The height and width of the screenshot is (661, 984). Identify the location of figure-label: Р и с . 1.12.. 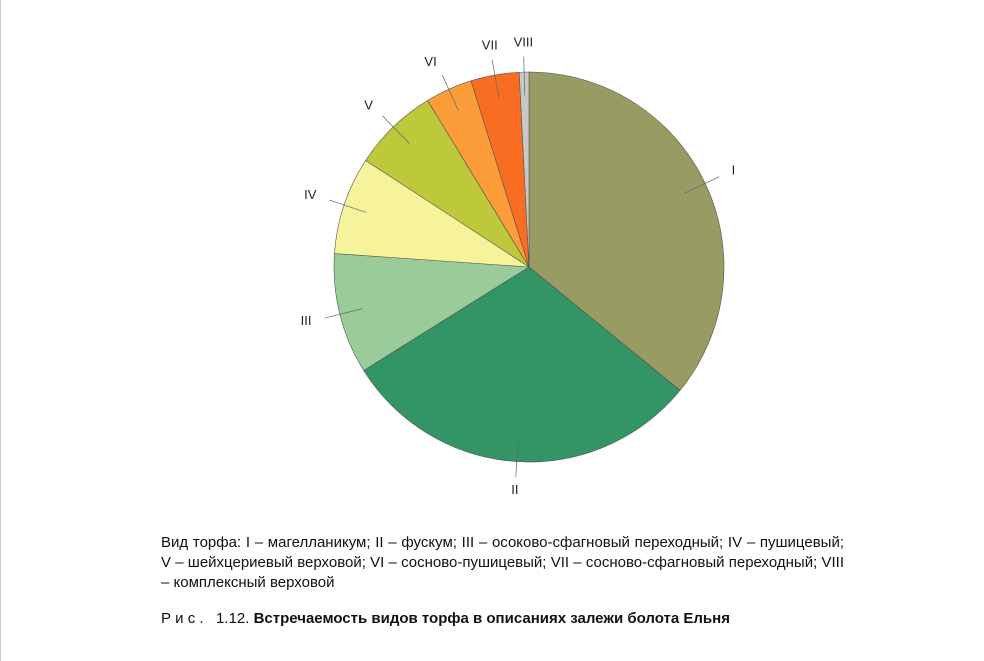
(205, 618).